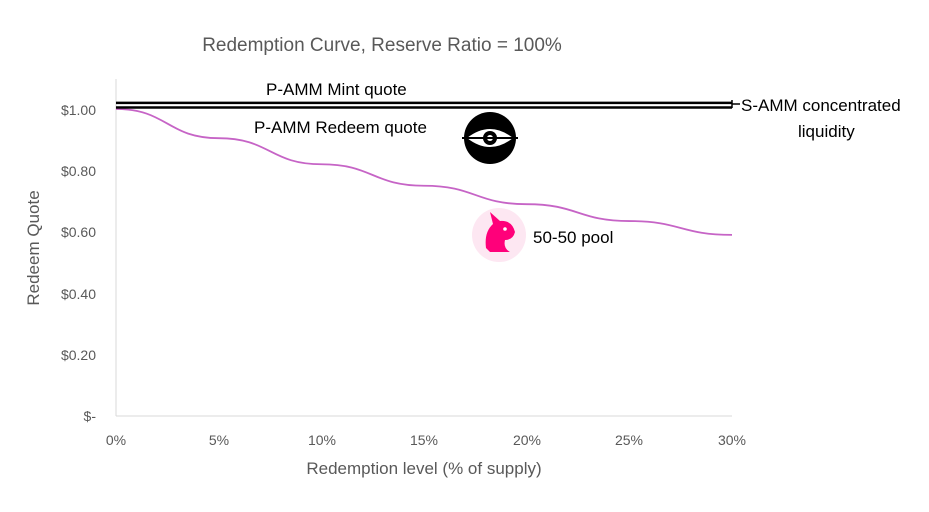 The image size is (929, 512). I want to click on samm-label-line1: S-AMM concentrated, so click(821, 105).